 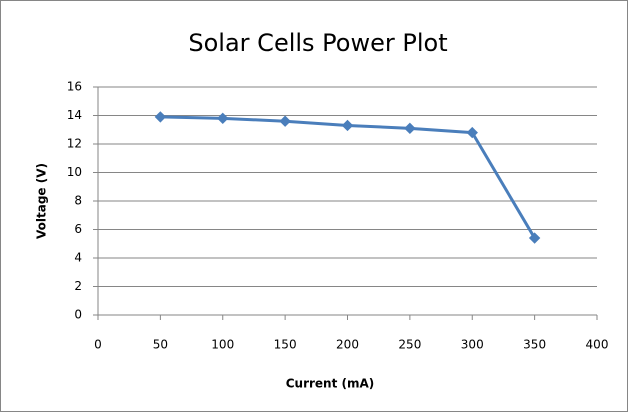 I want to click on y-tick-label: 10, so click(x=74, y=172).